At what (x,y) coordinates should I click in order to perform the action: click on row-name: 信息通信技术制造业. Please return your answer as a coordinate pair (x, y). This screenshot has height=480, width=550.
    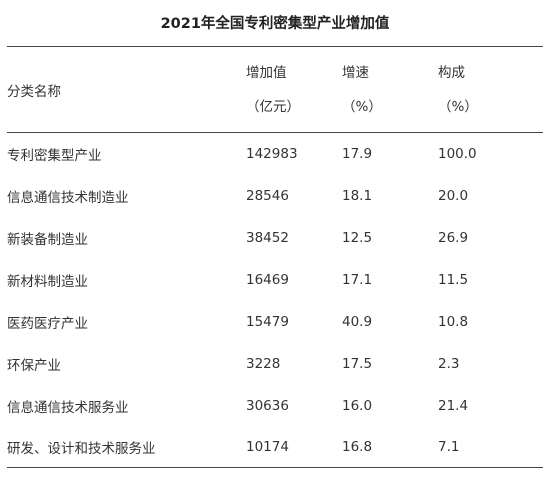
    Looking at the image, I should click on (68, 198).